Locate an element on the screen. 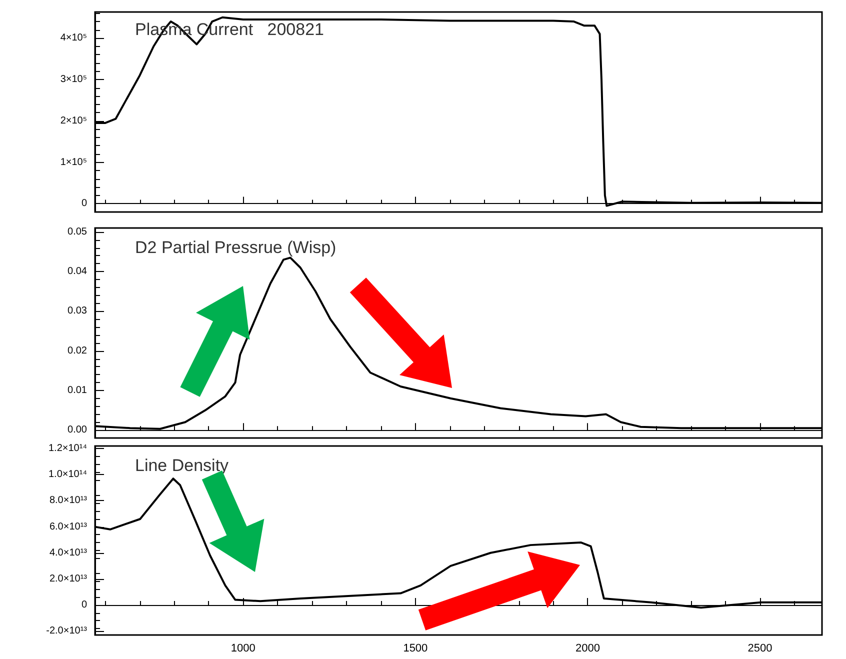 Image resolution: width=846 pixels, height=659 pixels. x-tick-label: 1500 is located at coordinates (415, 648).